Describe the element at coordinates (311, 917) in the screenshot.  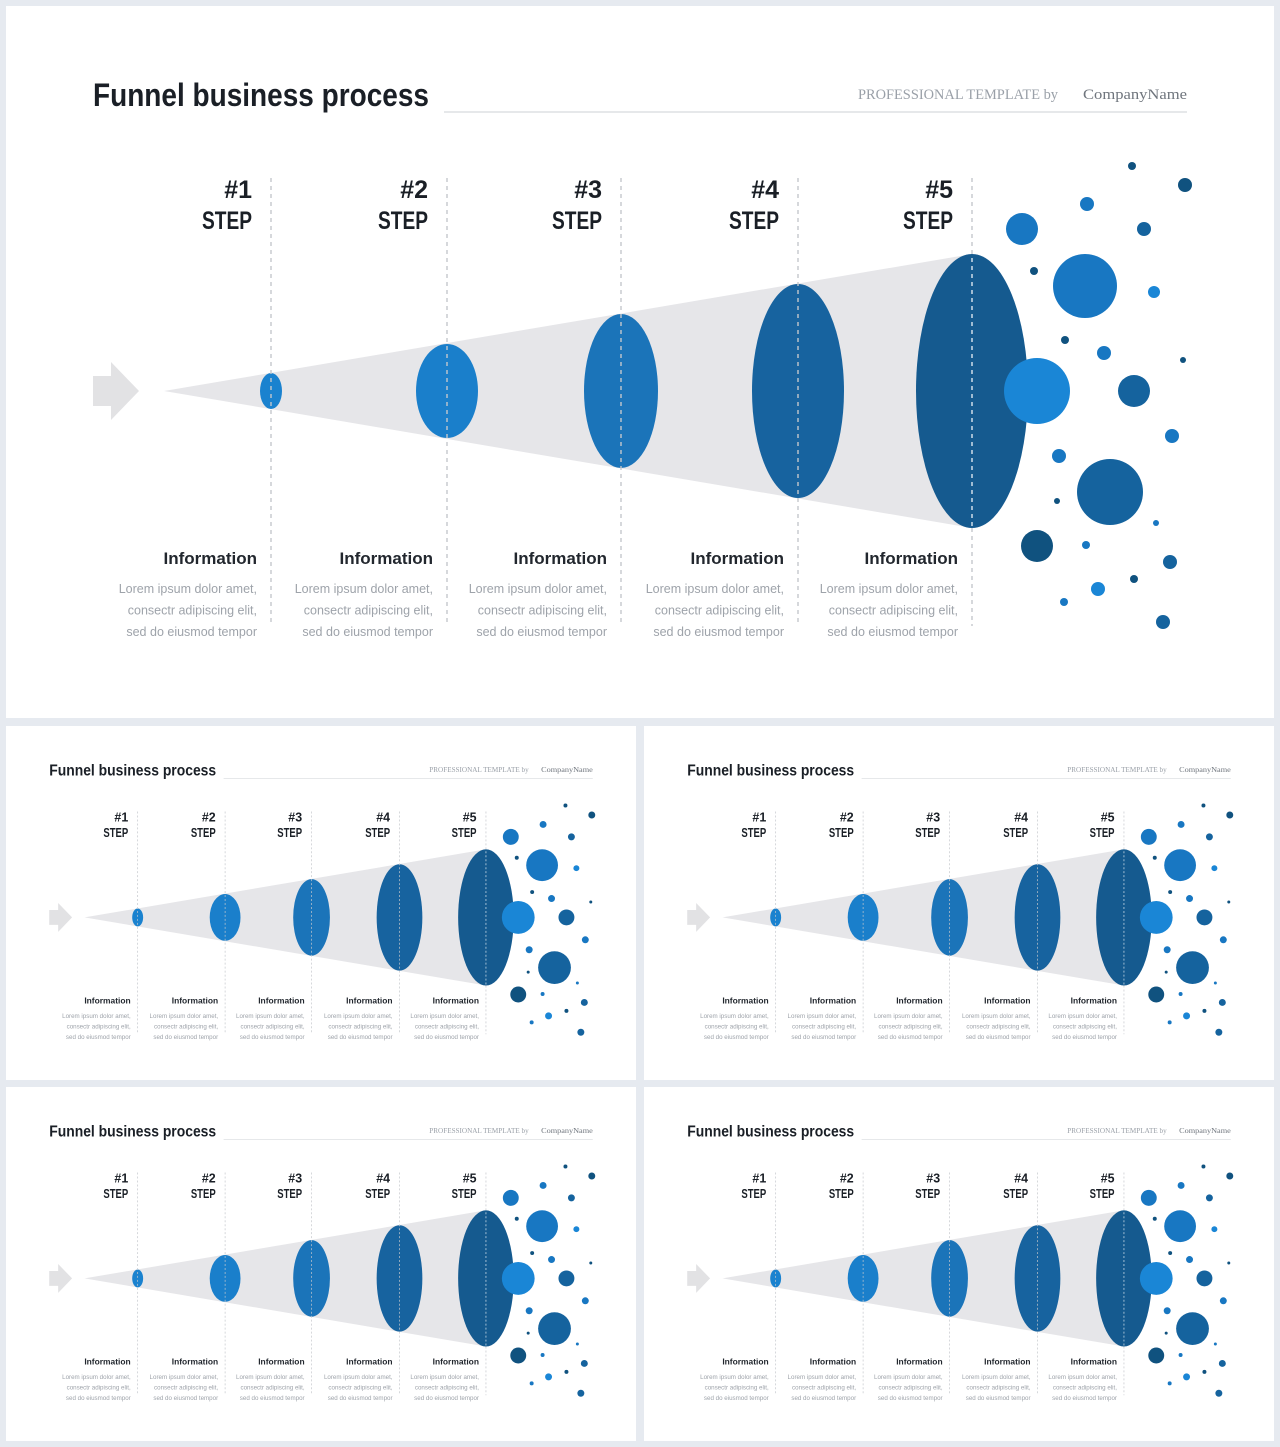
I see `step-3-ellipse` at that location.